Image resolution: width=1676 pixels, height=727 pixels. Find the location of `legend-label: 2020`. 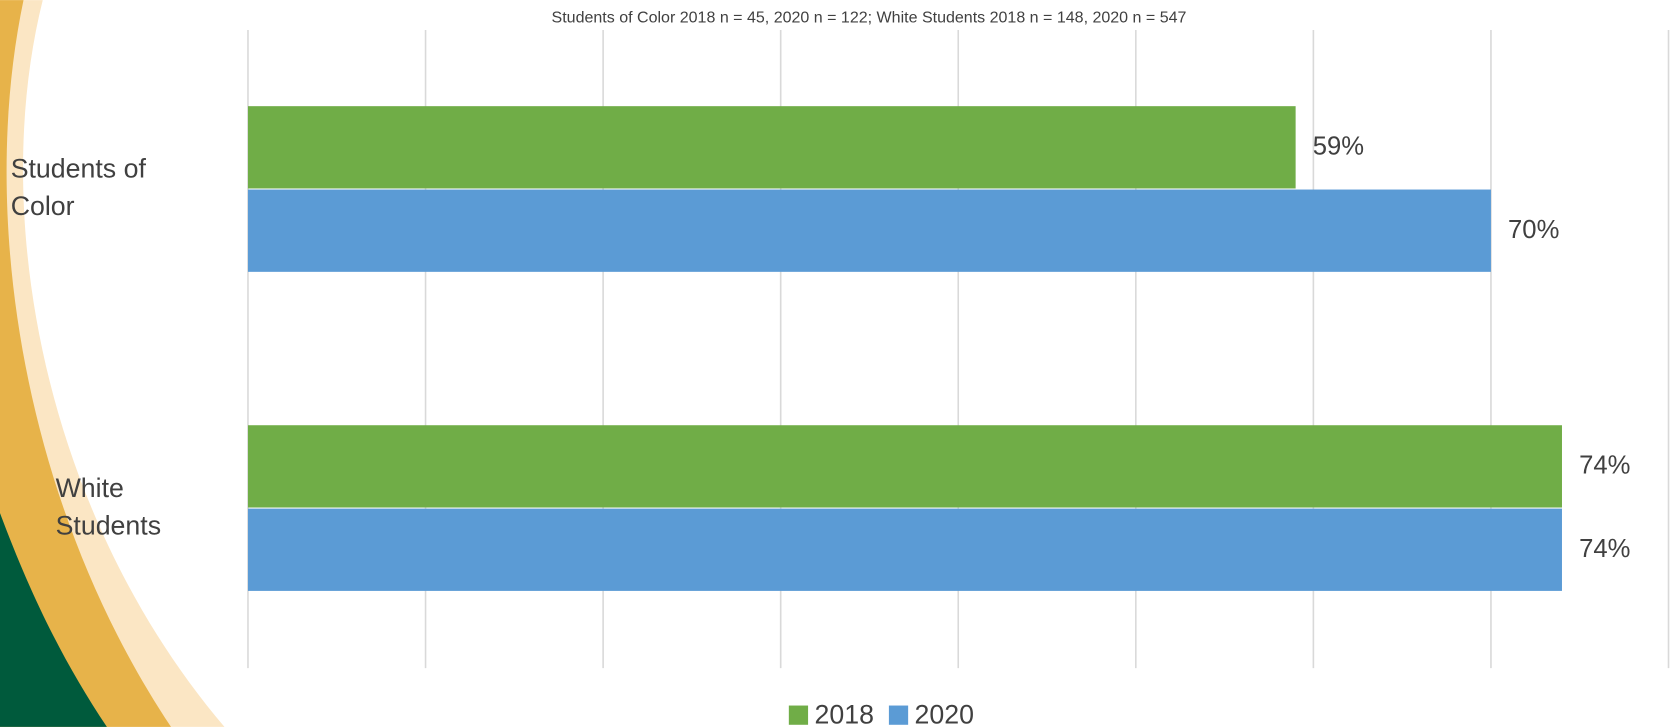

legend-label: 2020 is located at coordinates (944, 713).